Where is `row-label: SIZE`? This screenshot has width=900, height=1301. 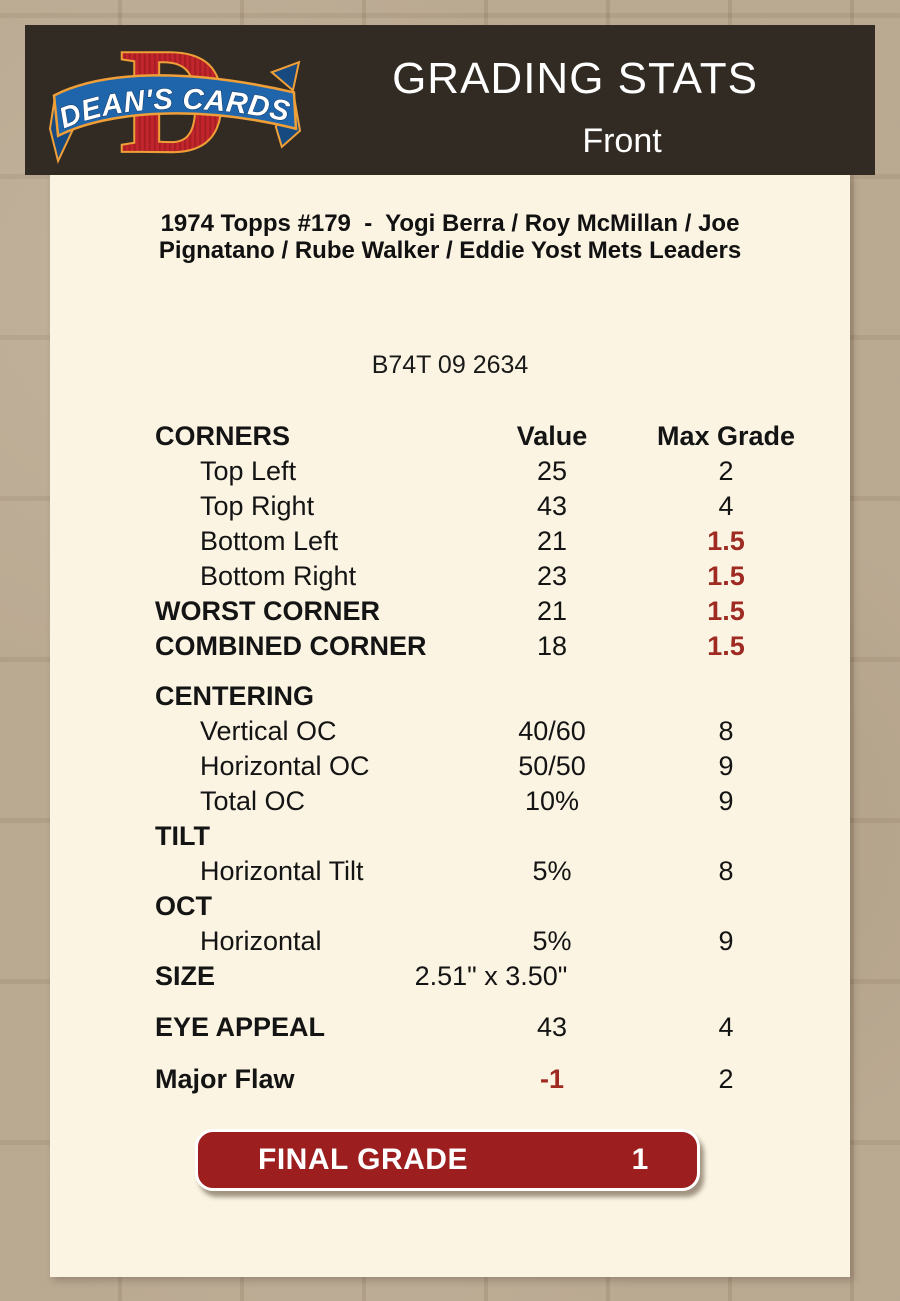
row-label: SIZE is located at coordinates (185, 976).